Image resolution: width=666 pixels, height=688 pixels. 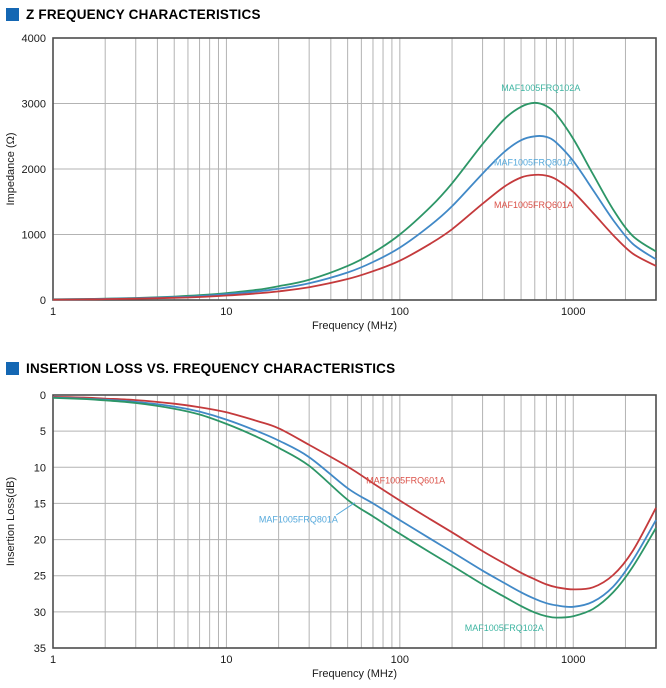 I want to click on section-title-impedance: Z FREQUENCY CHARACTERISTICS, so click(x=133, y=14).